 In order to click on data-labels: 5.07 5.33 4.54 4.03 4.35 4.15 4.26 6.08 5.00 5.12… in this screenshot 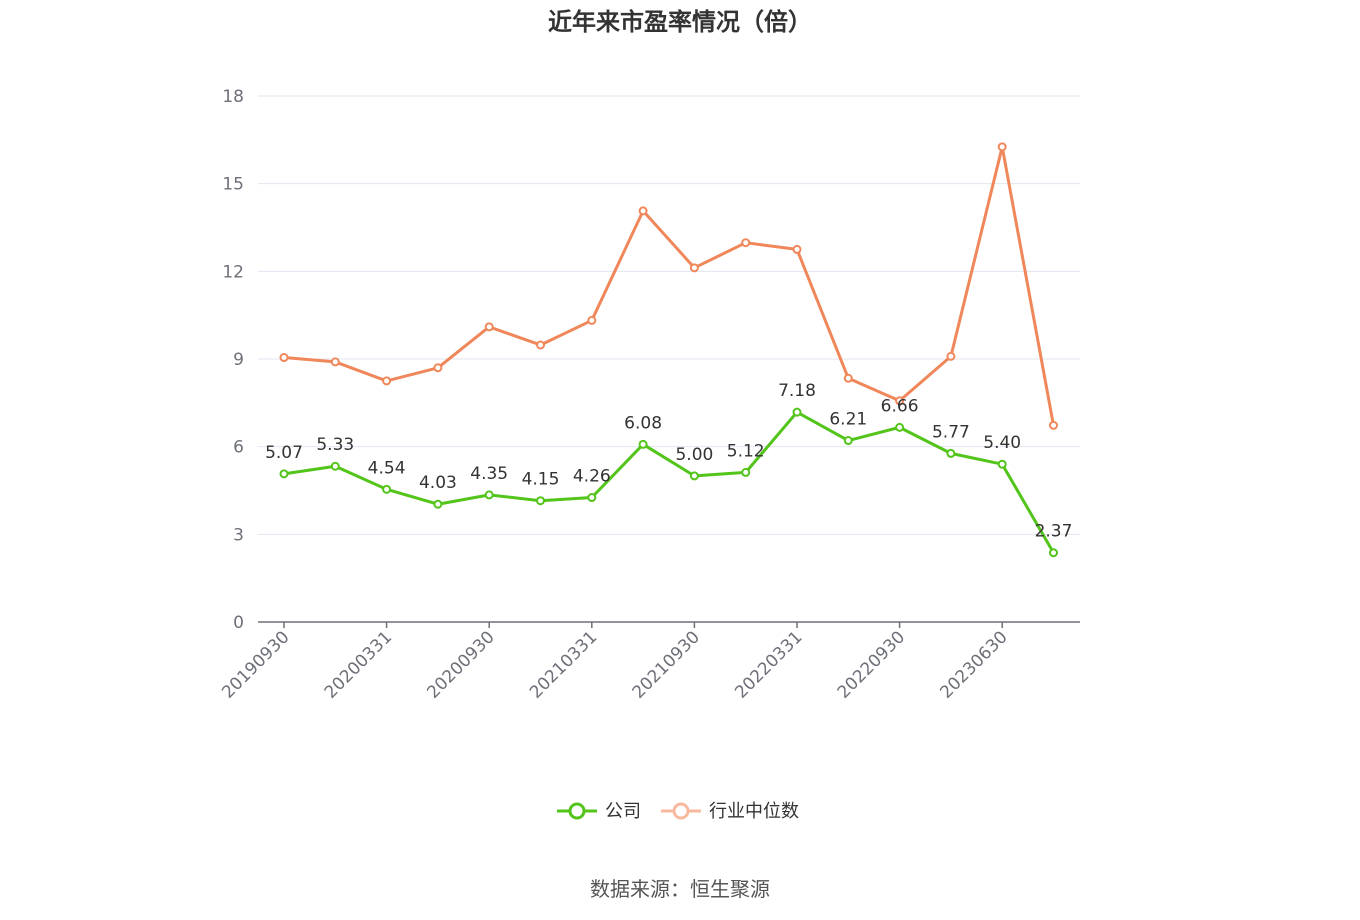, I will do `click(668, 461)`.